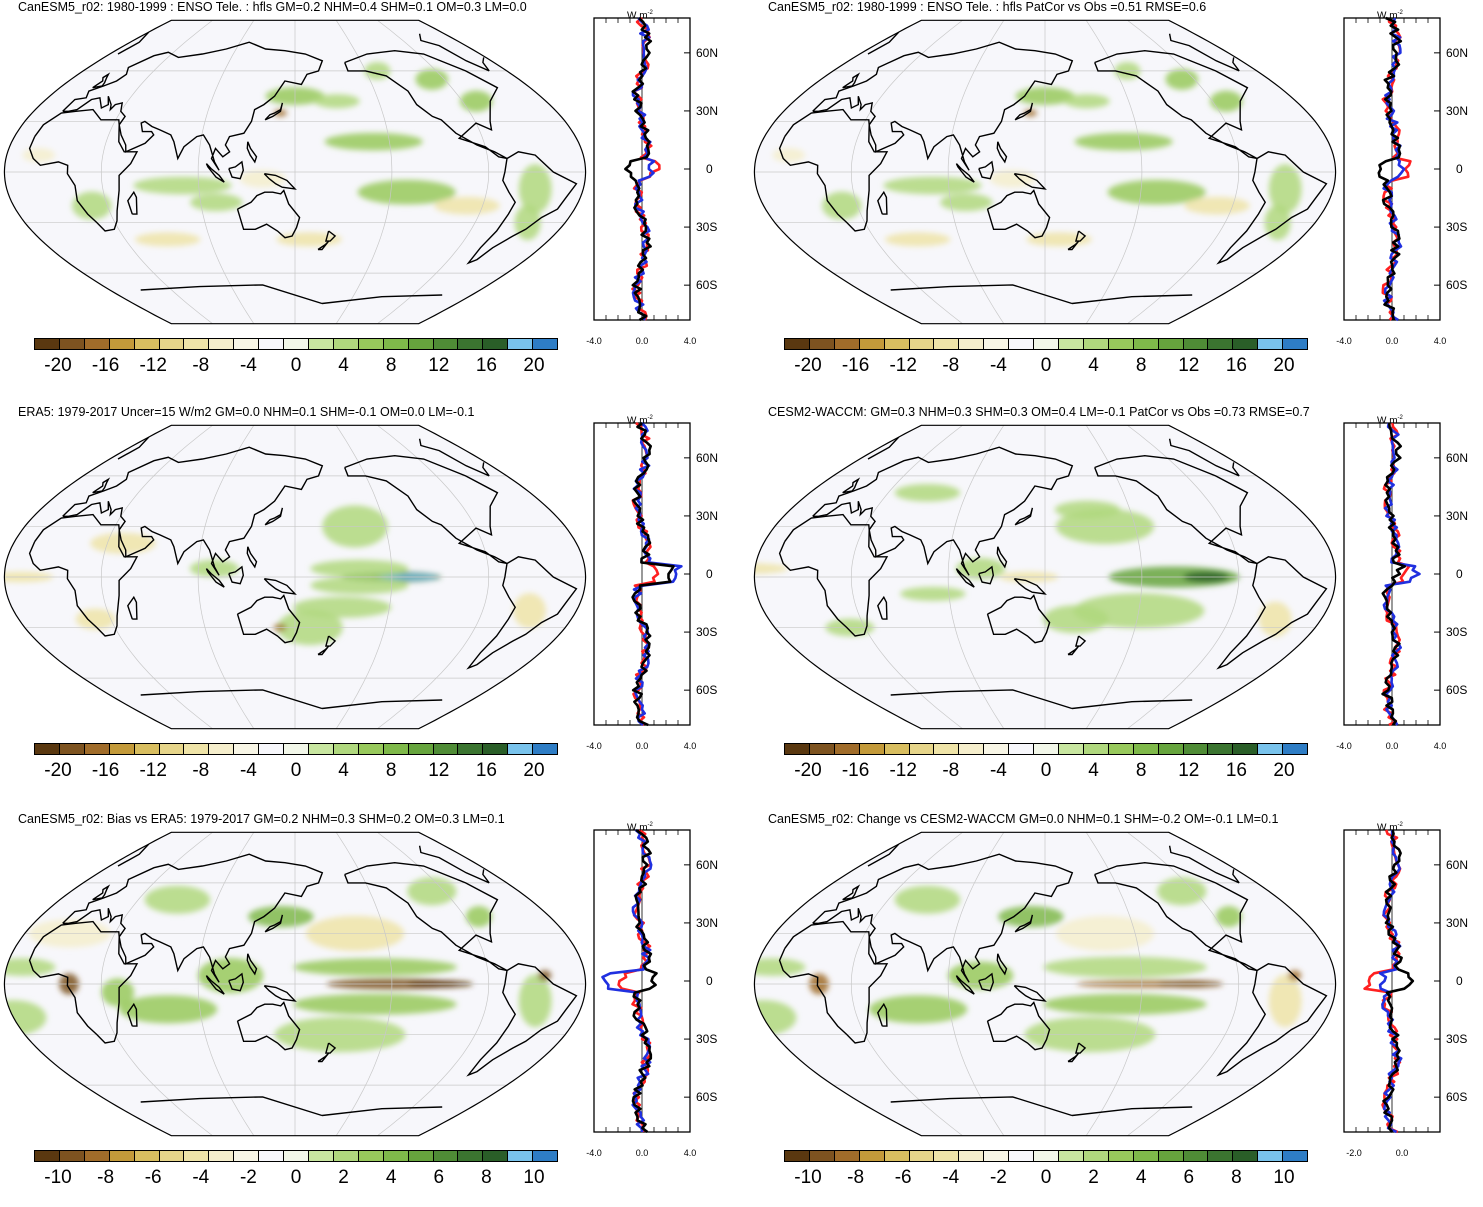 Image resolution: width=1483 pixels, height=1207 pixels. I want to click on colorbar-tick-label: -10, so click(808, 1177).